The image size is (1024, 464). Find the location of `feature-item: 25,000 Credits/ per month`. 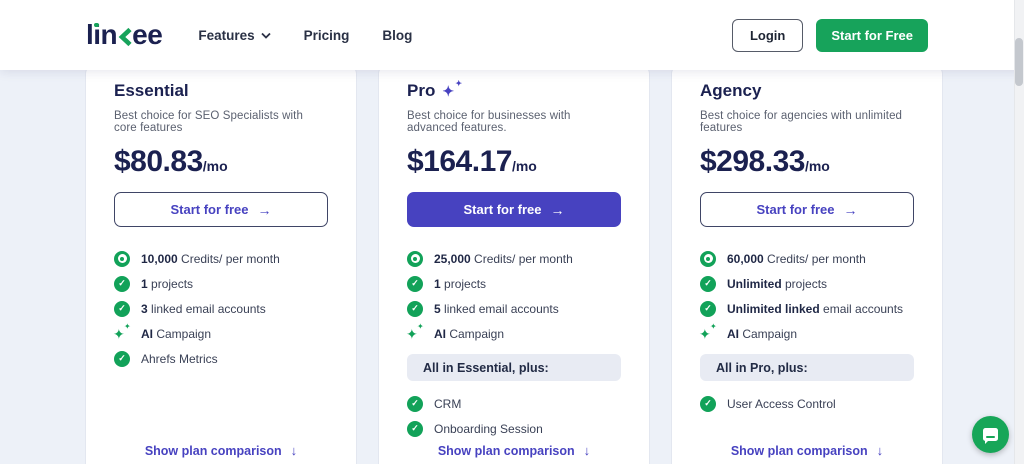

feature-item: 25,000 Credits/ per month is located at coordinates (514, 258).